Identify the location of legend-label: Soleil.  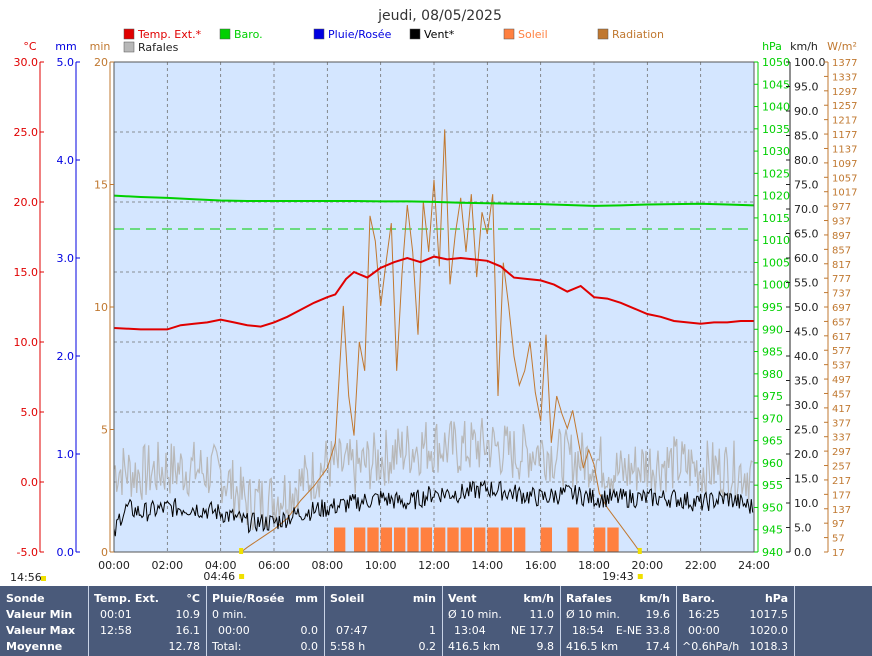
(533, 34).